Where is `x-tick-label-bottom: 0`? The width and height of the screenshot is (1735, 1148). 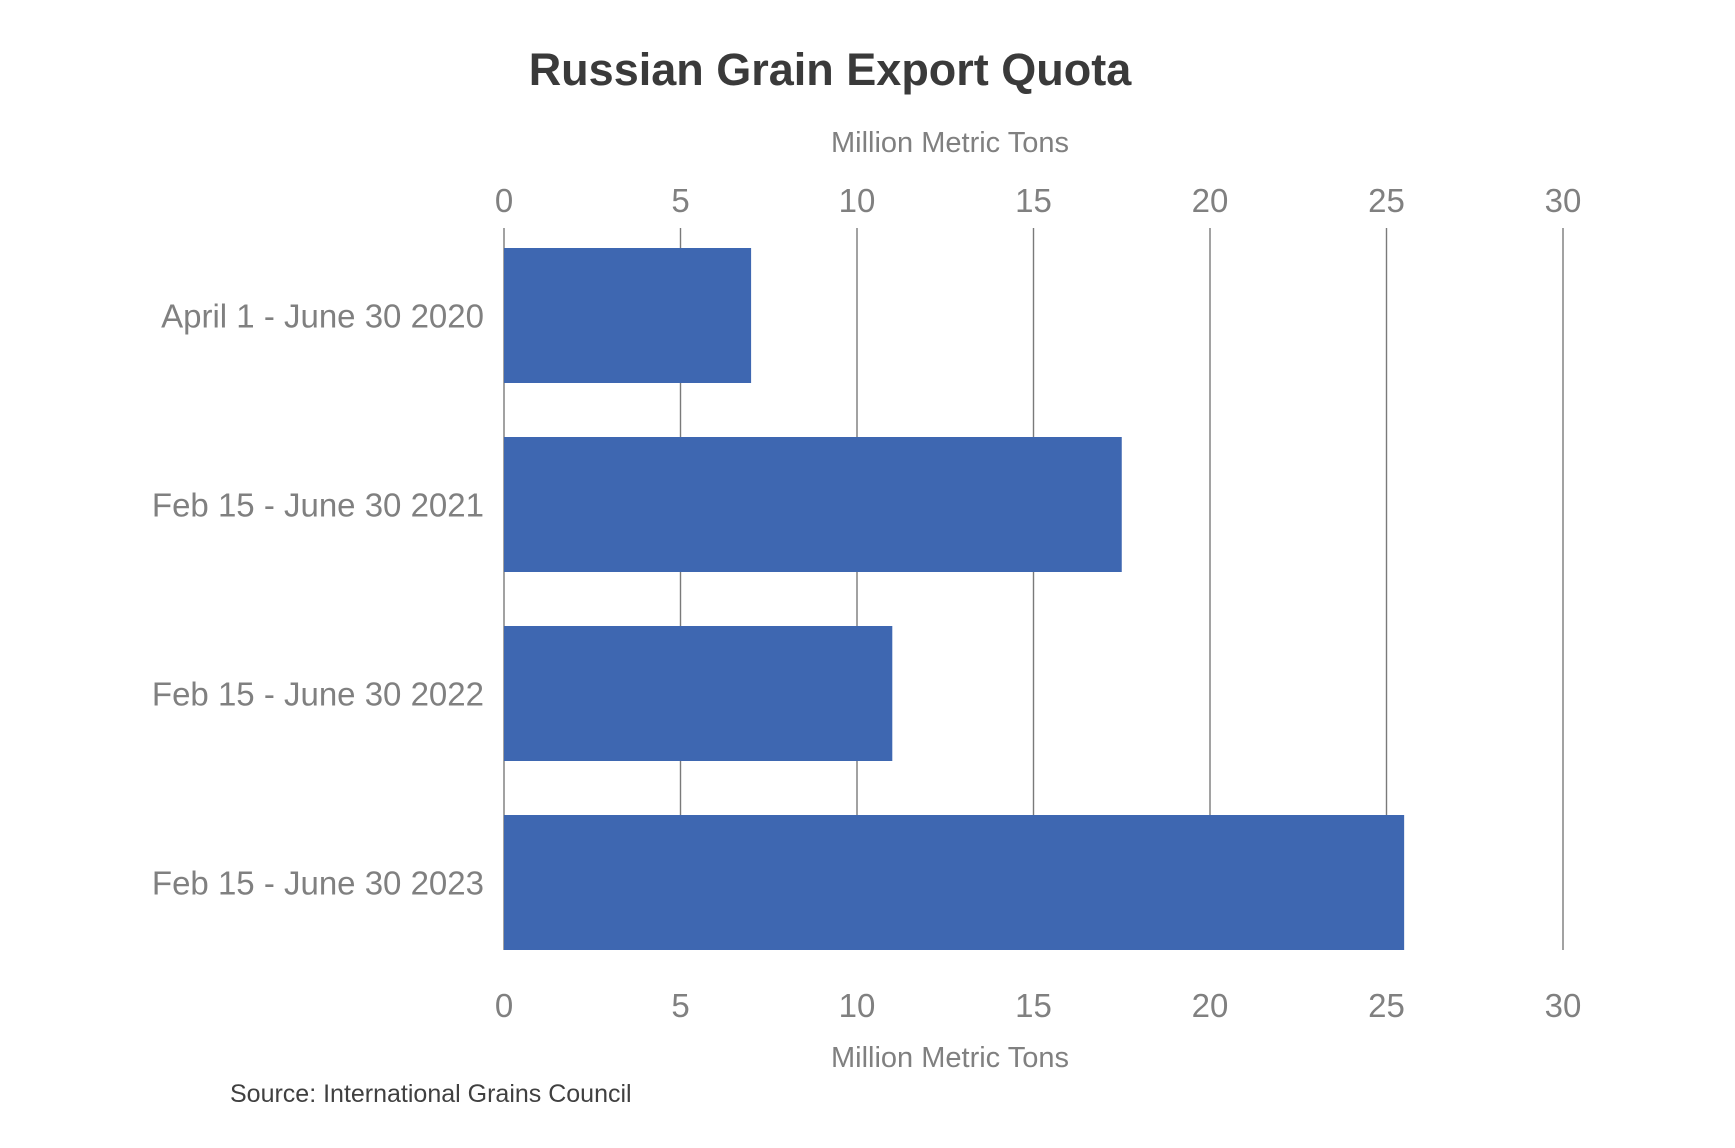
x-tick-label-bottom: 0 is located at coordinates (504, 1005).